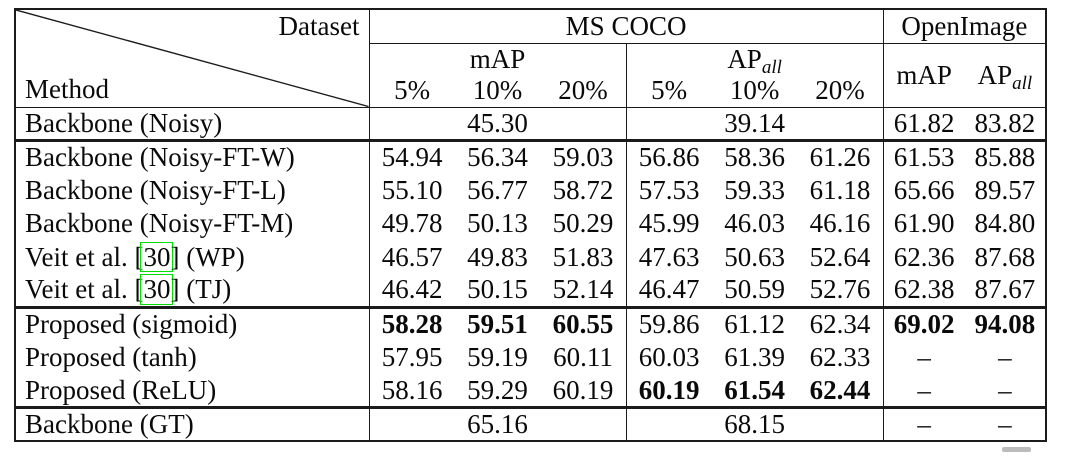 The image size is (1080, 461). What do you see at coordinates (583, 90) in the screenshot?
I see `col-header-coco-map-20: 20%` at bounding box center [583, 90].